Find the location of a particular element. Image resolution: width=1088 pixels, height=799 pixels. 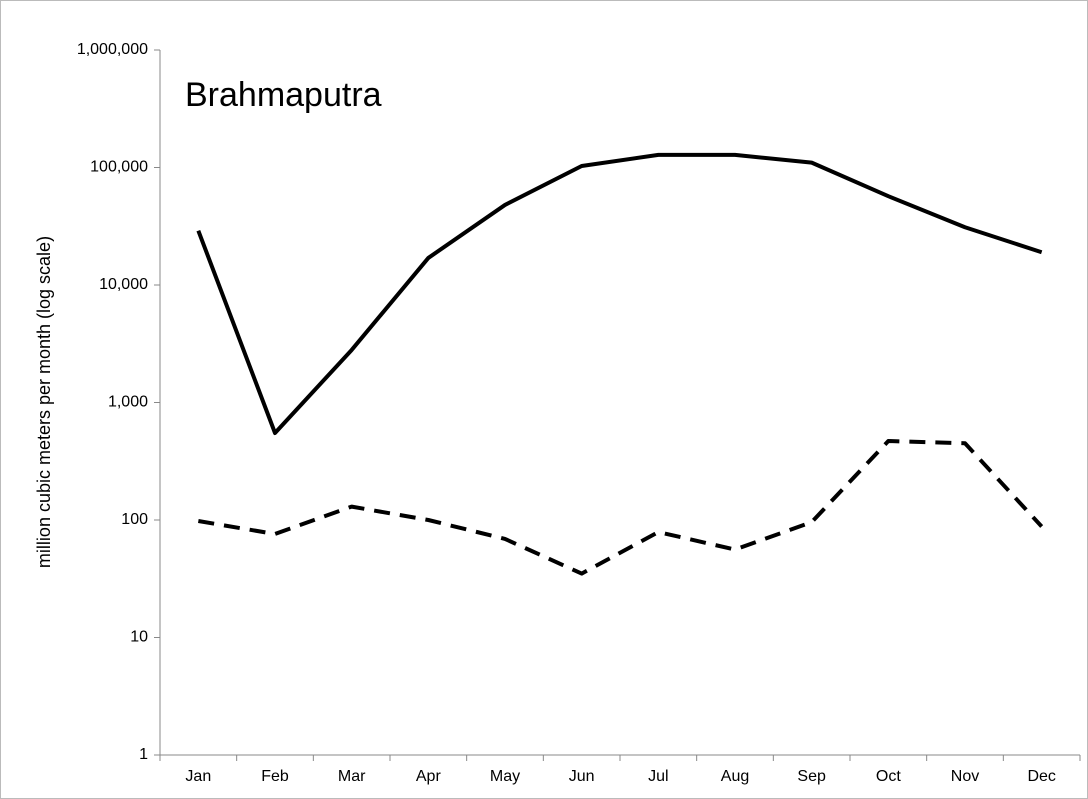

x-tick-label: Jul is located at coordinates (658, 776).